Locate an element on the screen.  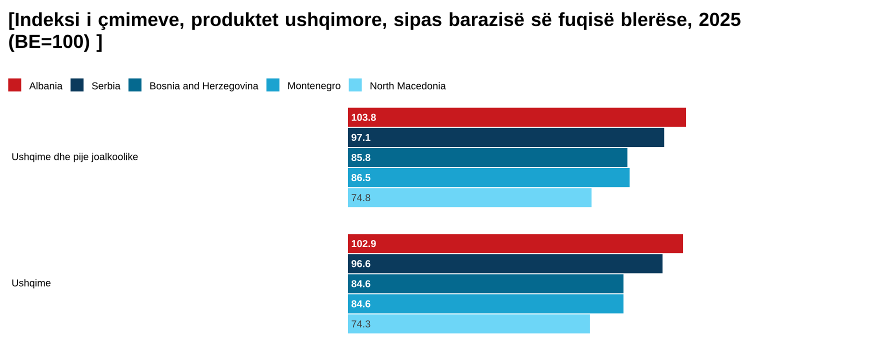
data-label: 74.8 is located at coordinates (361, 198).